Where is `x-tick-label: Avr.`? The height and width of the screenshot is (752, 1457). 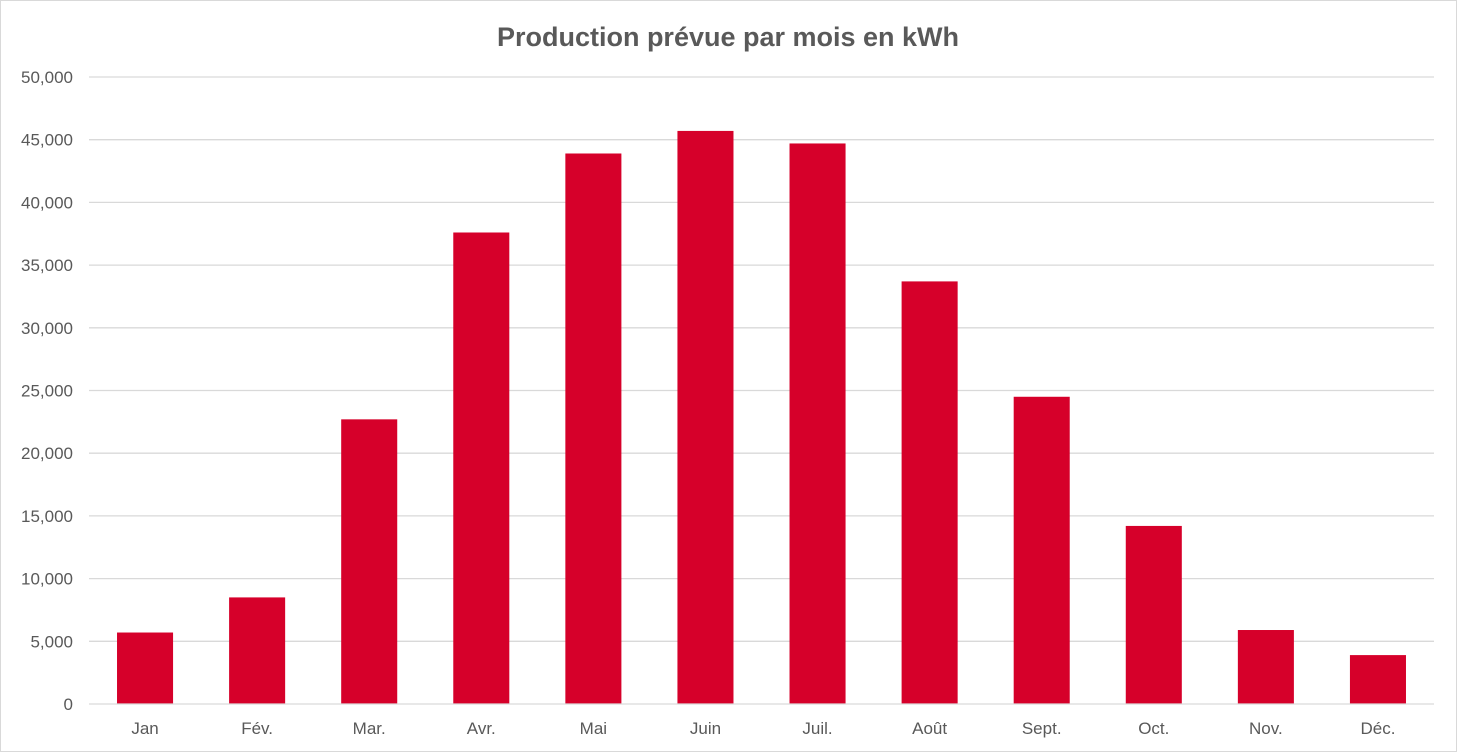
x-tick-label: Avr. is located at coordinates (481, 728).